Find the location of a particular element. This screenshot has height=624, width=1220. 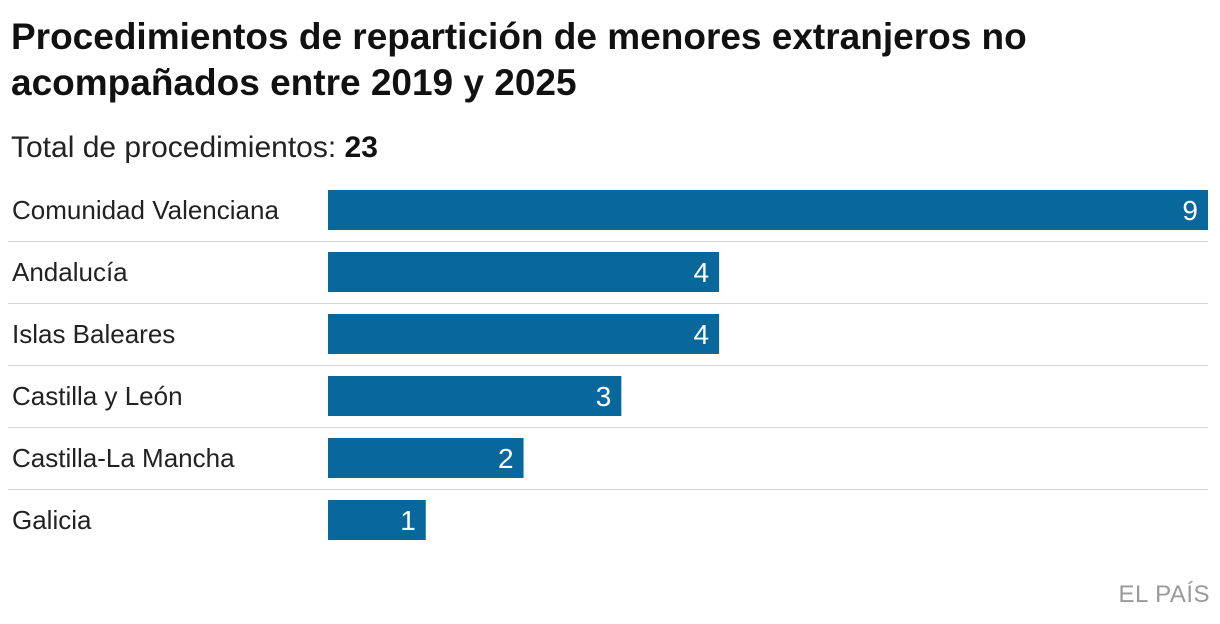

category-label: Galicia is located at coordinates (52, 520).